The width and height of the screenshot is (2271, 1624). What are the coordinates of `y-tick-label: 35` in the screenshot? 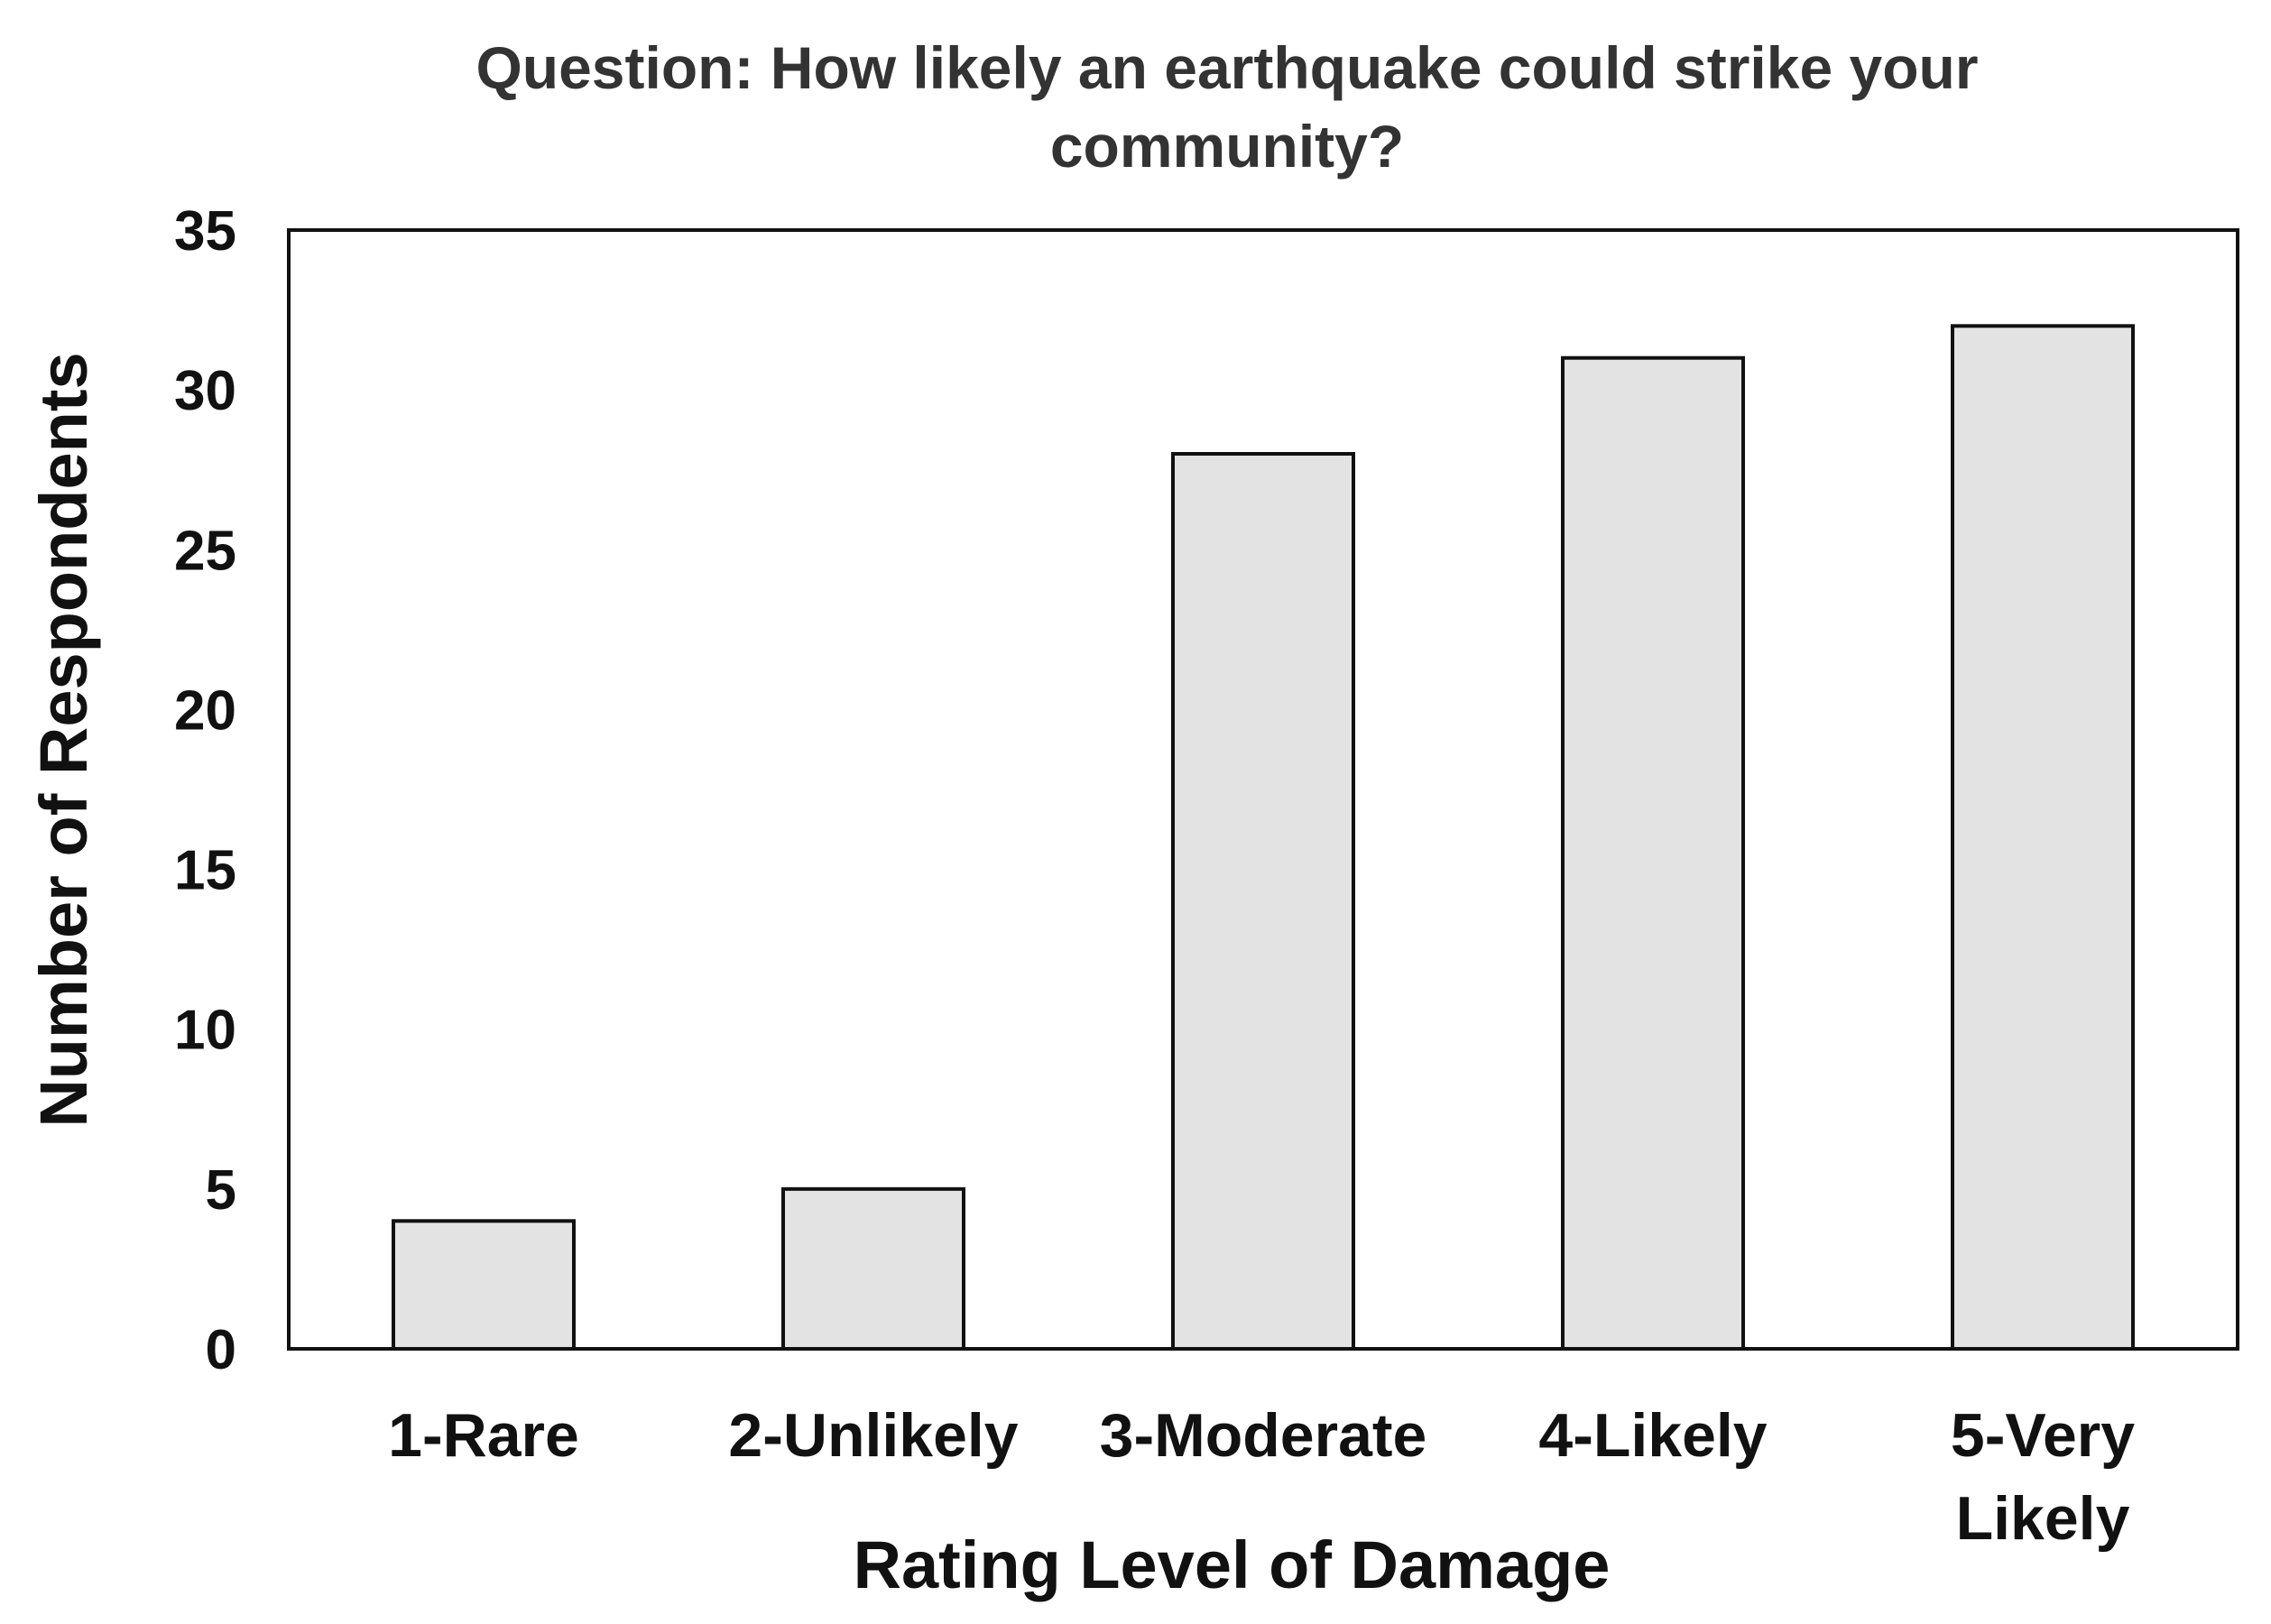 It's located at (205, 232).